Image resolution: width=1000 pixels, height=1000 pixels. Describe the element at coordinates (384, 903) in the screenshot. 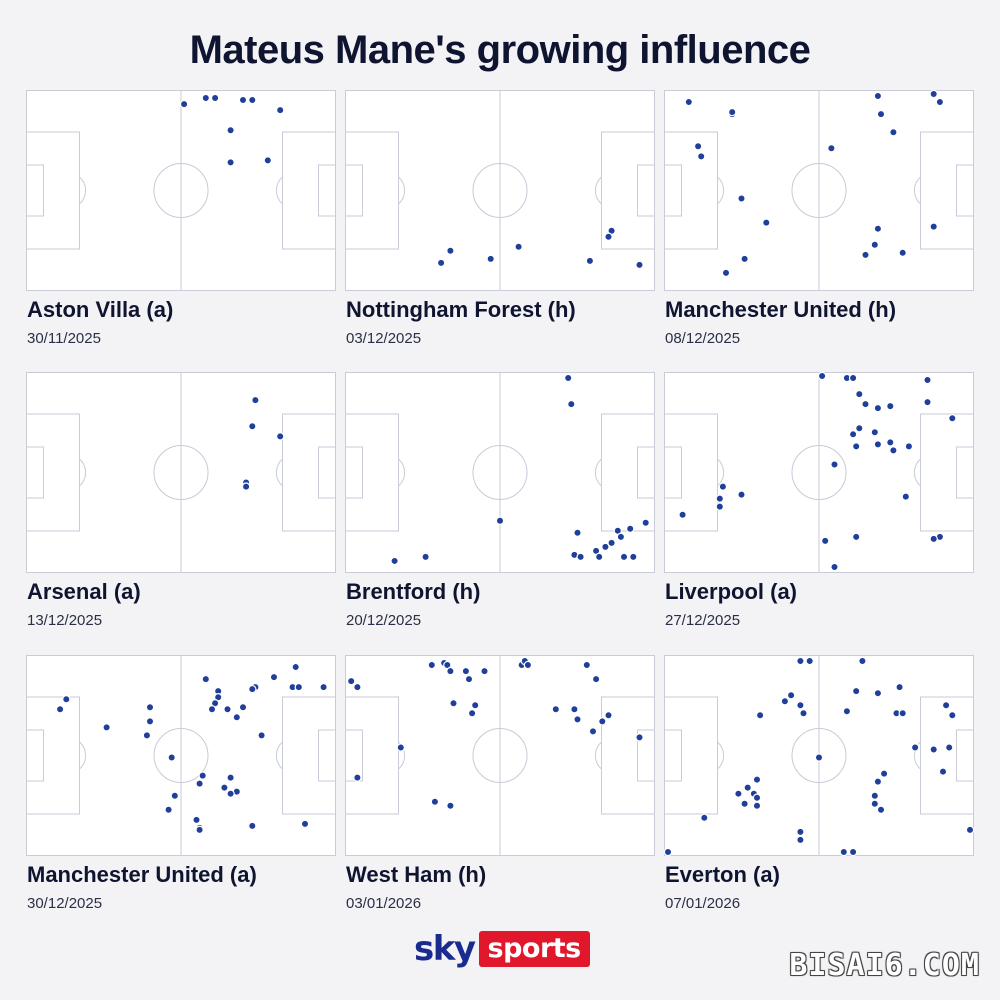

I see `match-date: 03/01/2026` at that location.